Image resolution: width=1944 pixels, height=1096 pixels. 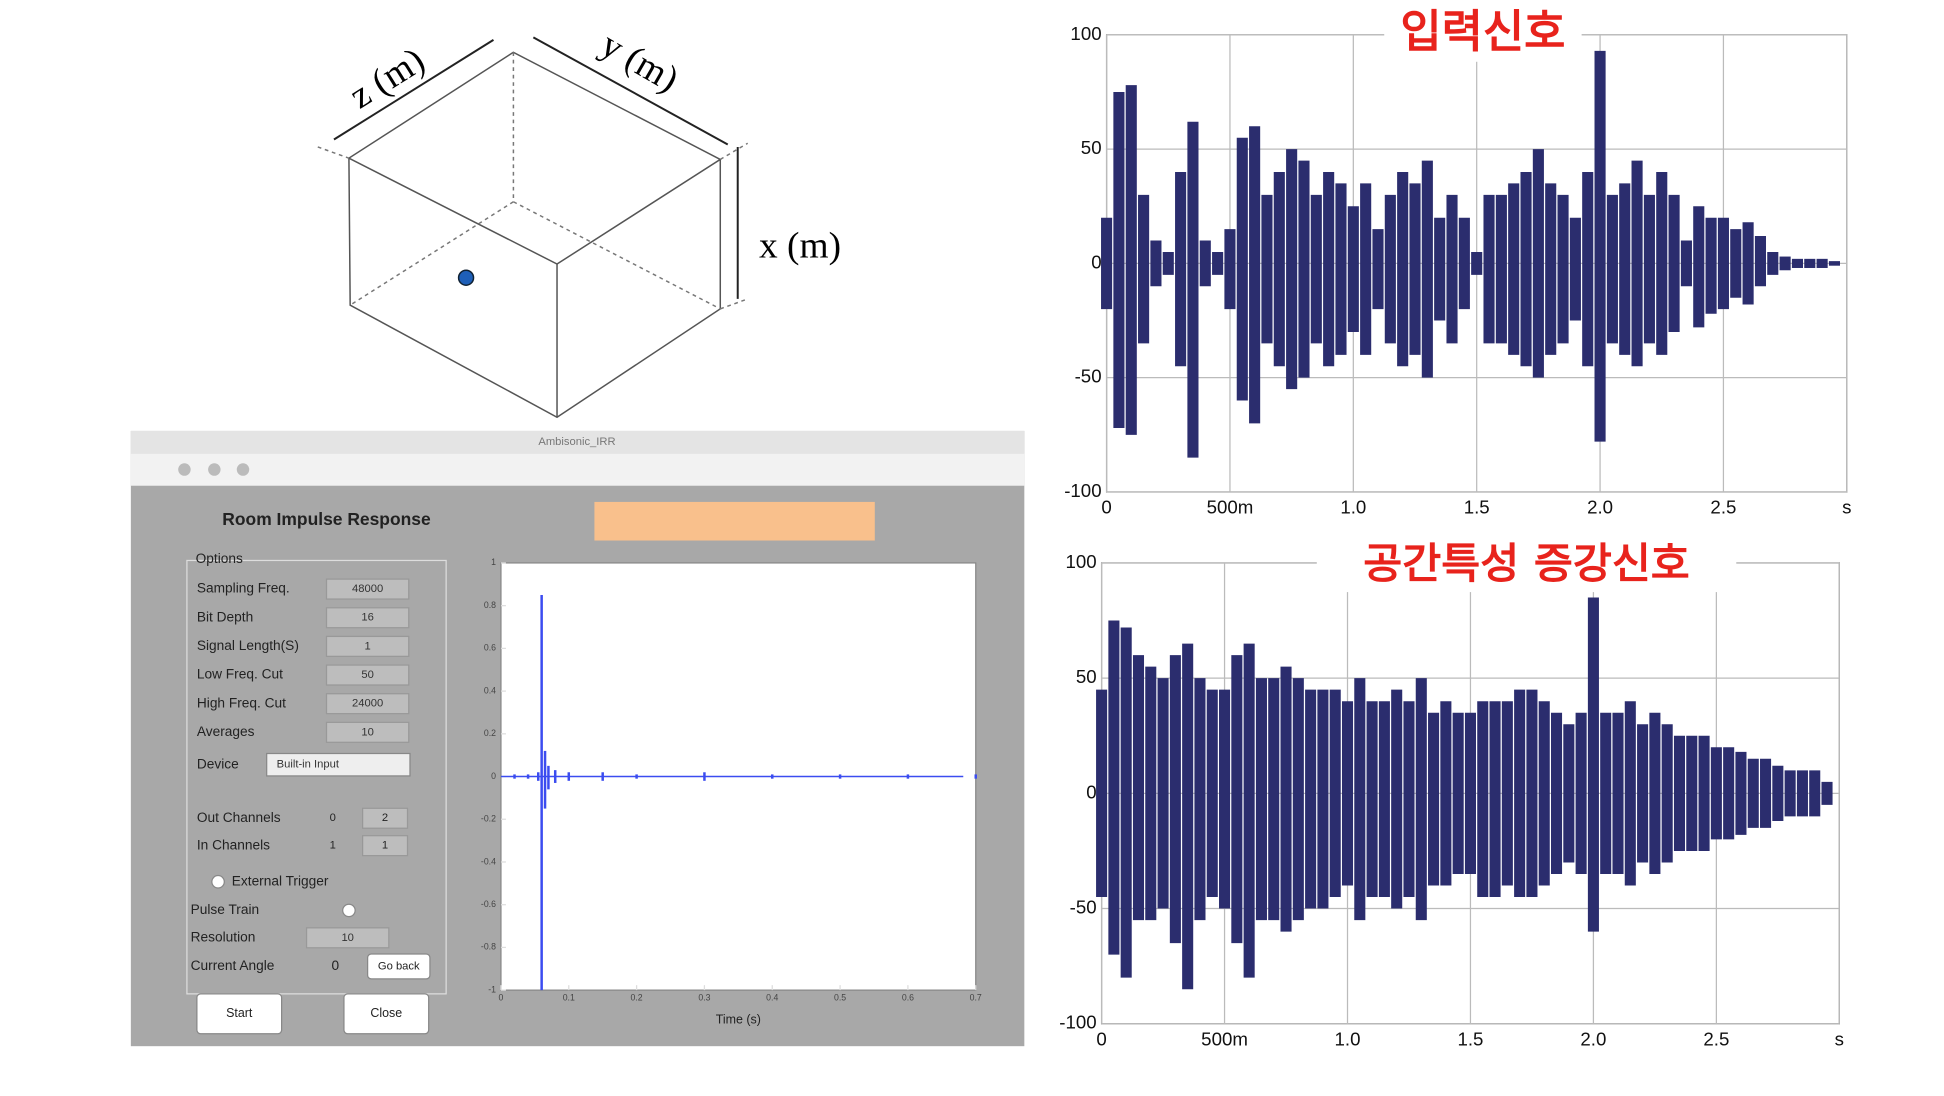 I want to click on trigger-checkbox, so click(x=218, y=881).